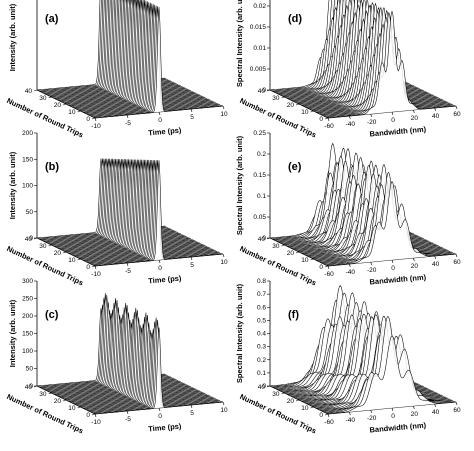  I want to click on z-tick-label: 0.5, so click(261, 320).